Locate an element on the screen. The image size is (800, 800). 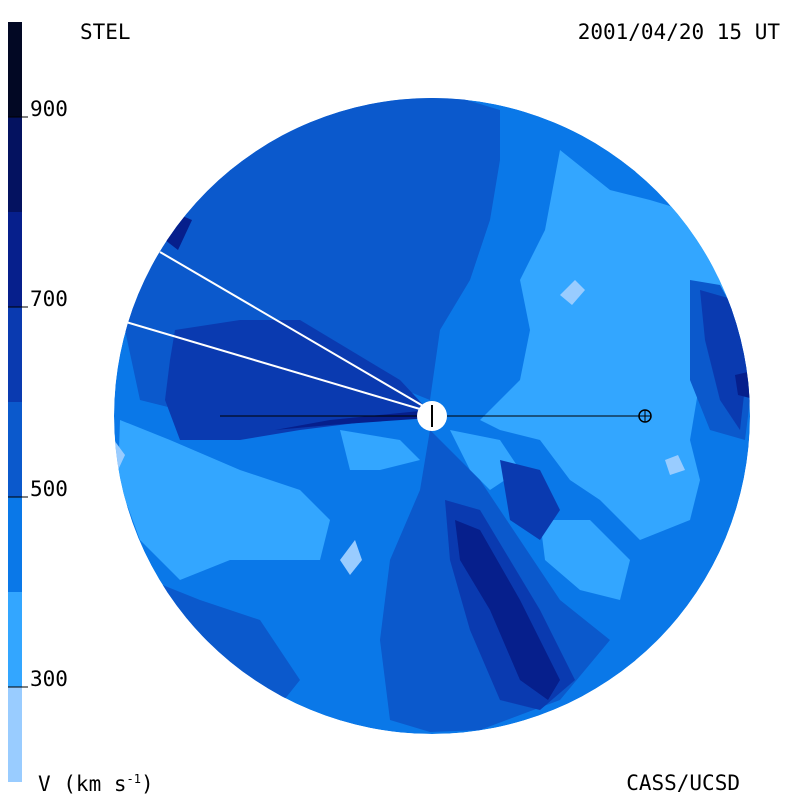
velocity-colorbar is located at coordinates (15, 402).